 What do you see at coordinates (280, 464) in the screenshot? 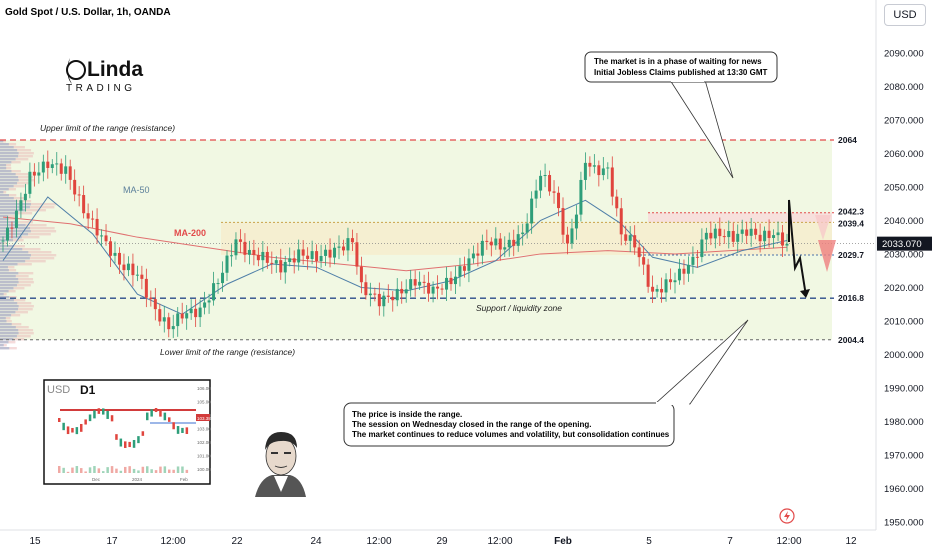
I see `author-portrait` at bounding box center [280, 464].